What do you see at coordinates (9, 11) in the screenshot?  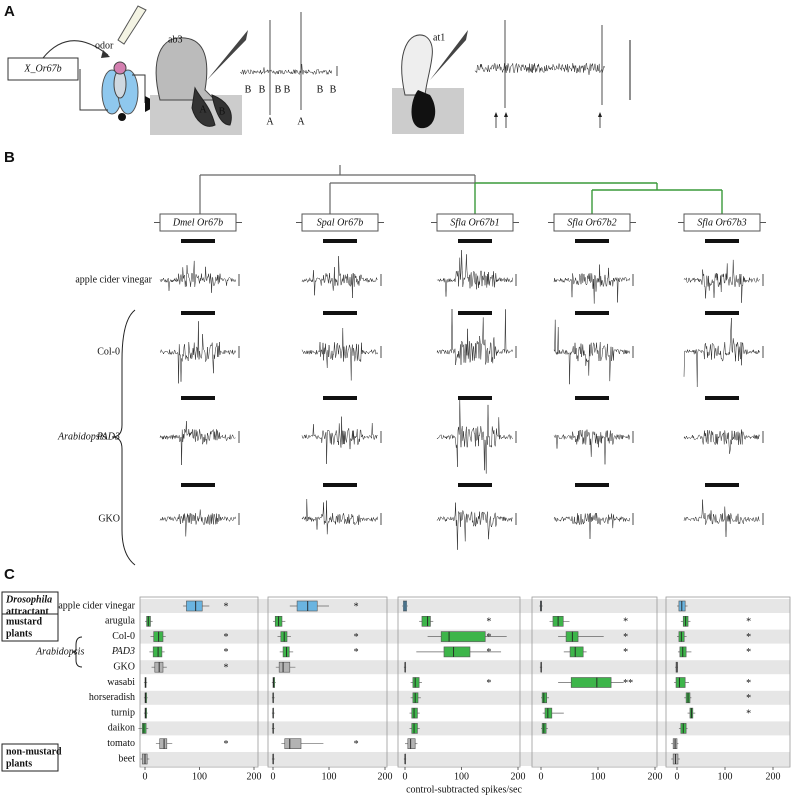 I see `panel-letter: A` at bounding box center [9, 11].